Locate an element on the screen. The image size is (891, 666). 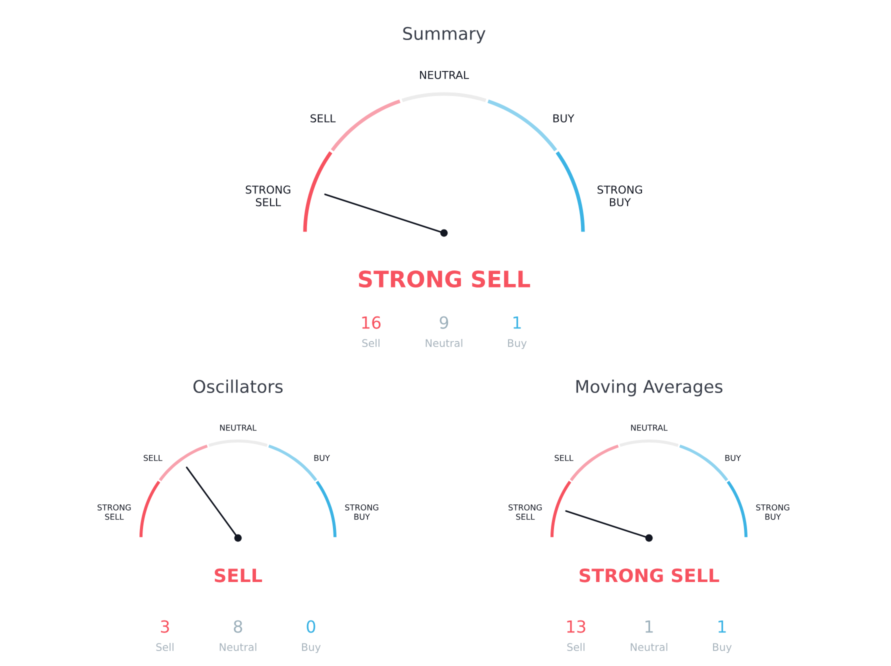
text: SELL is located at coordinates (238, 575).